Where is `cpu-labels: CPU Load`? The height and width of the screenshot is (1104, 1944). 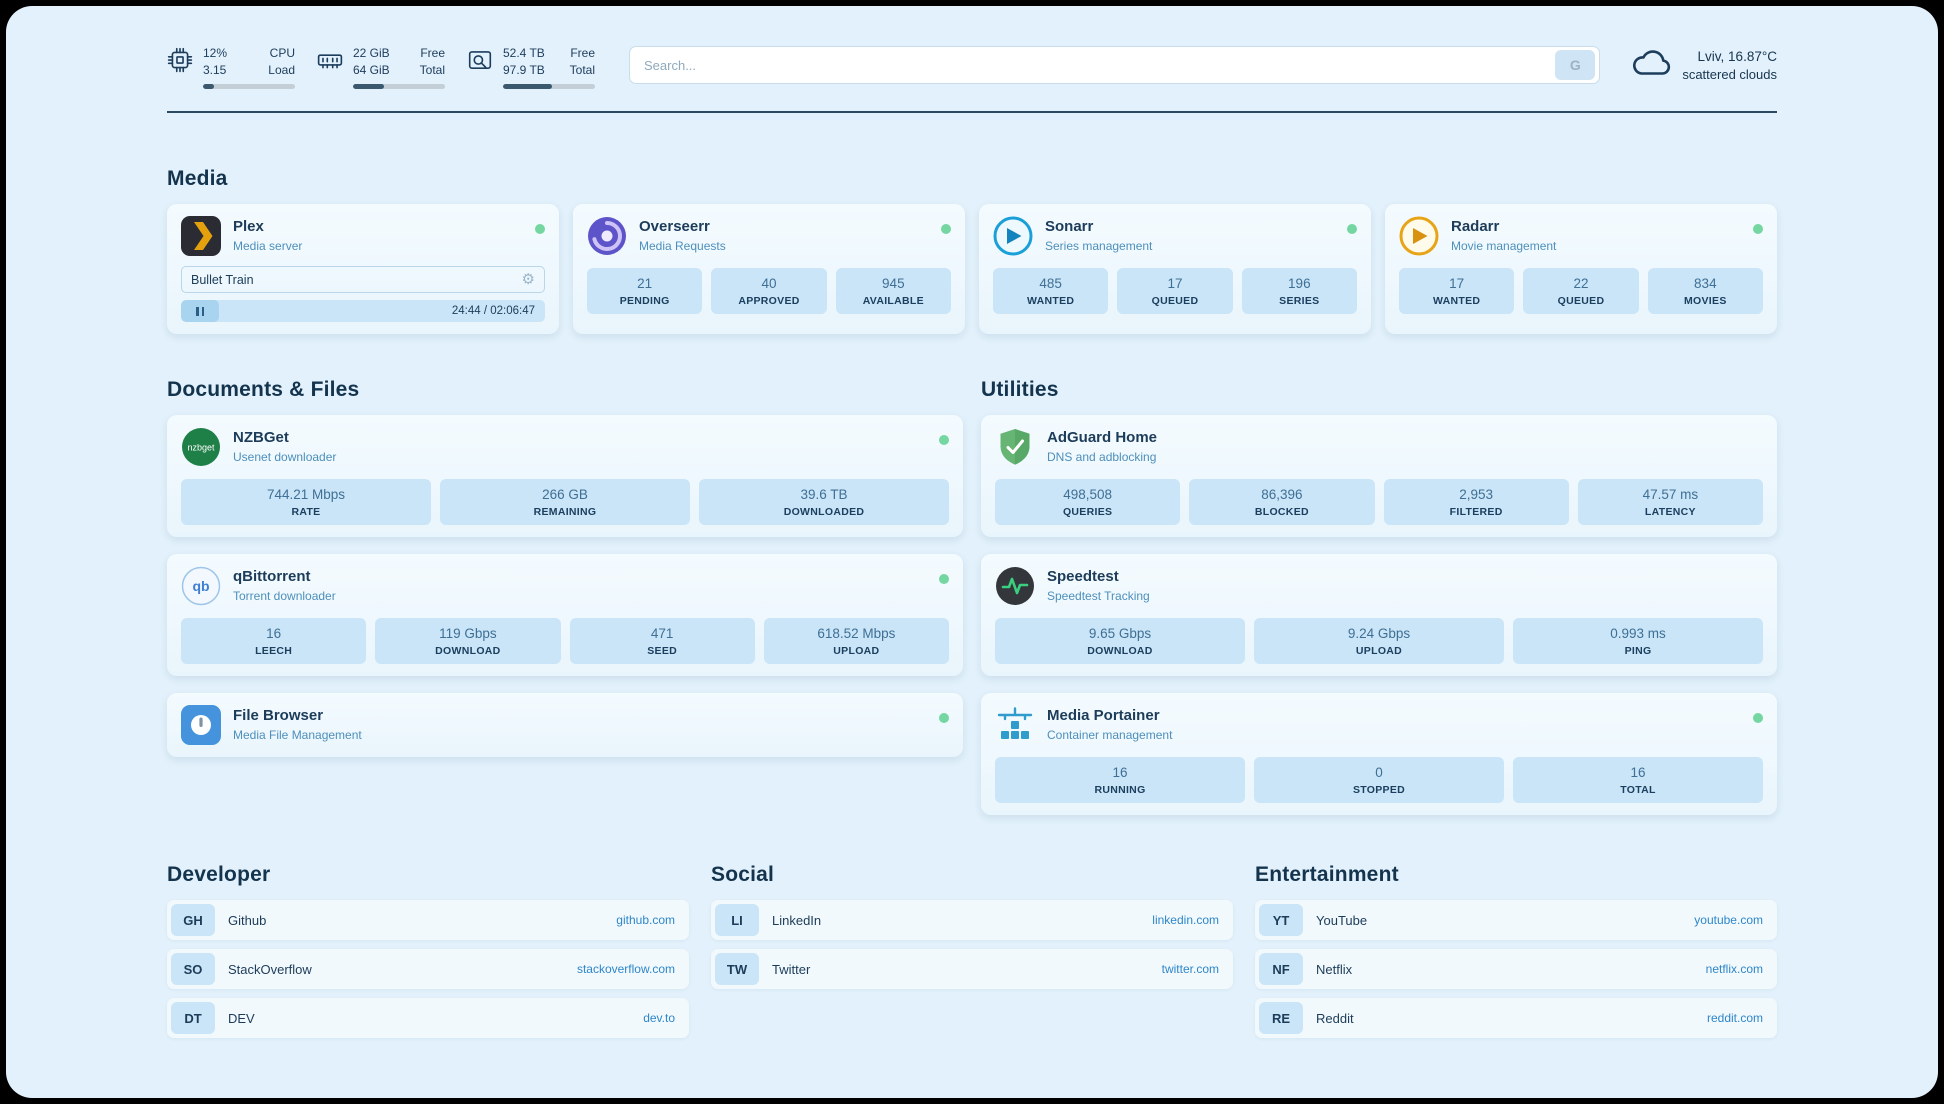 cpu-labels: CPU Load is located at coordinates (281, 61).